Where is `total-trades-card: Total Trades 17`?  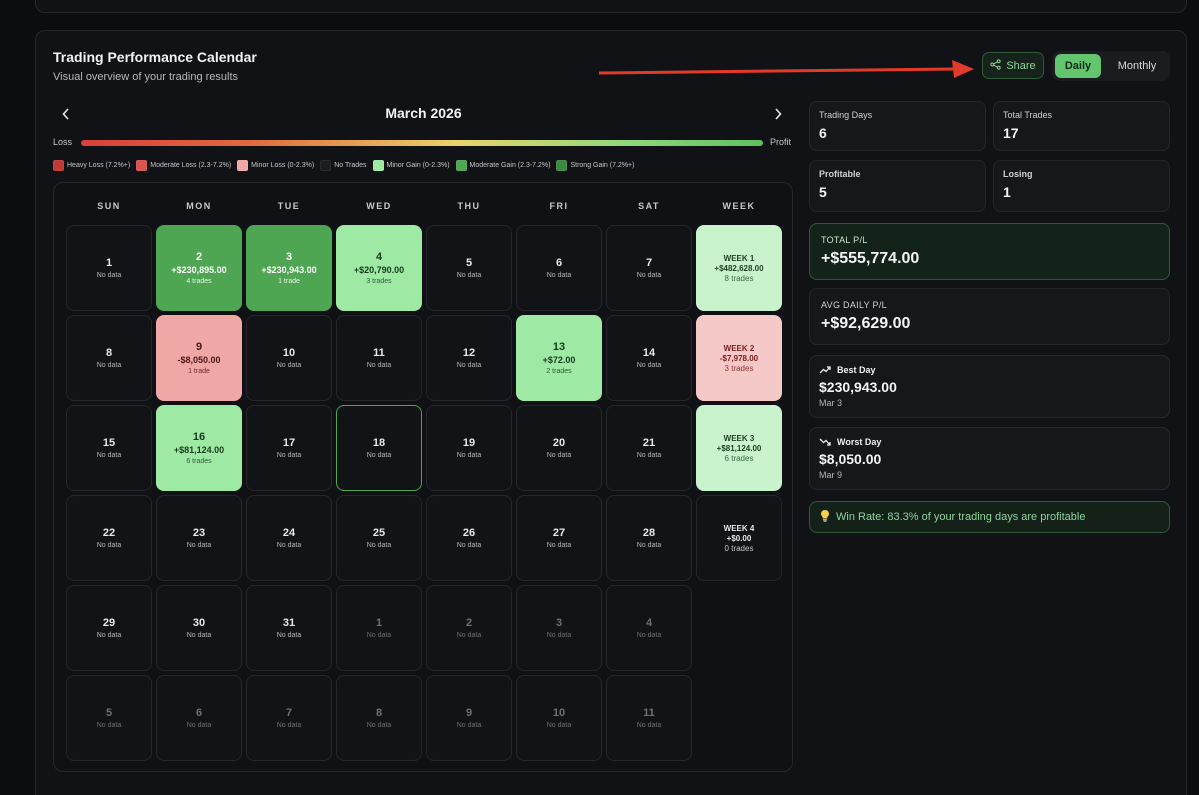
total-trades-card: Total Trades 17 is located at coordinates (1081, 126).